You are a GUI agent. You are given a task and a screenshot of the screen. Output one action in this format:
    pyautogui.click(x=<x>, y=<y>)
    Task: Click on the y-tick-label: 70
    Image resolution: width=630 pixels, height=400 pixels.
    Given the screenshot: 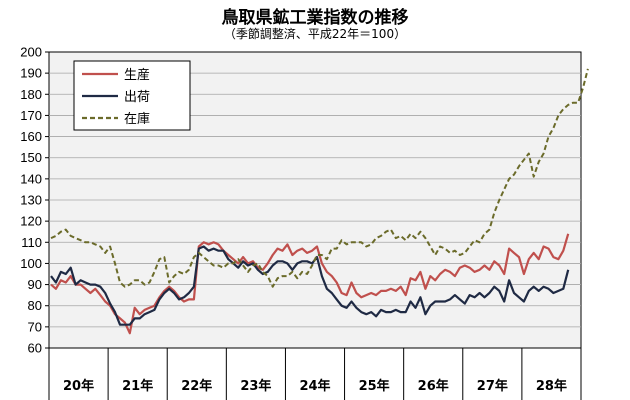 What is the action you would take?
    pyautogui.click(x=35, y=326)
    